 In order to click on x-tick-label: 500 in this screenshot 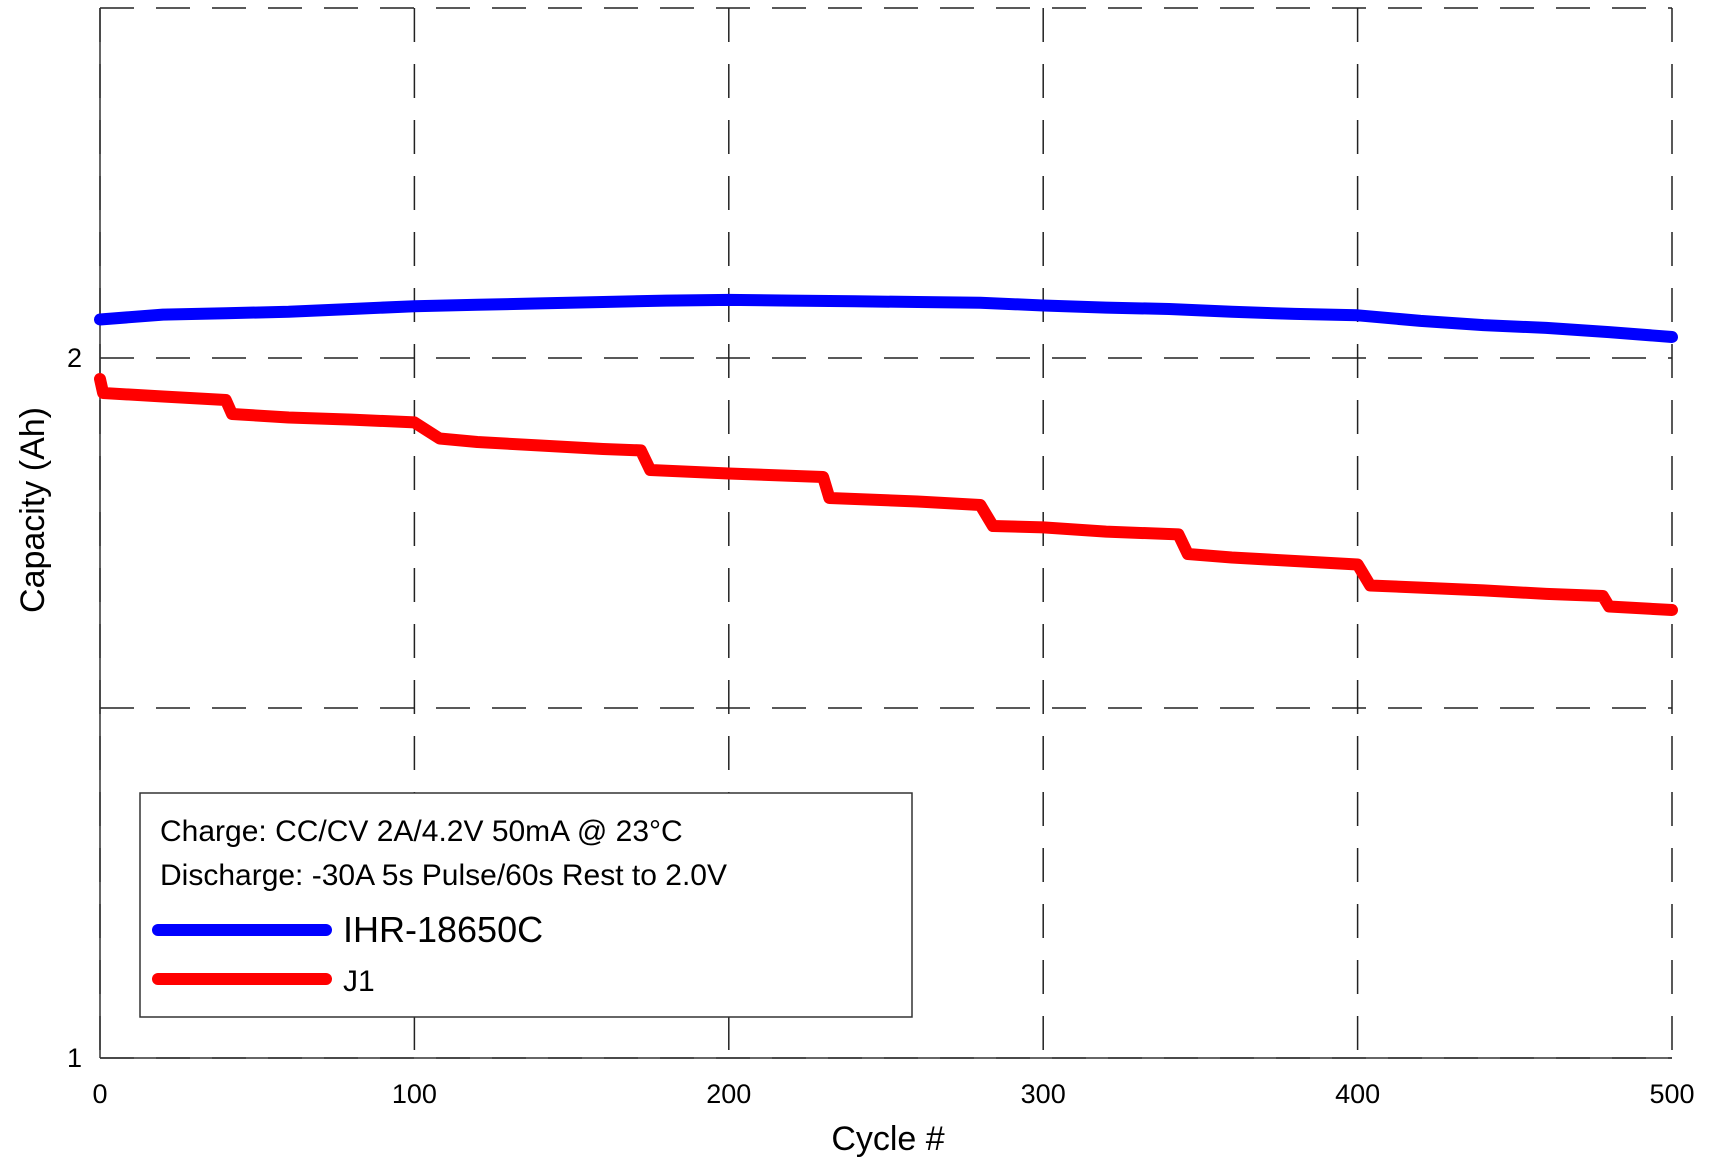, I will do `click(1671, 1094)`.